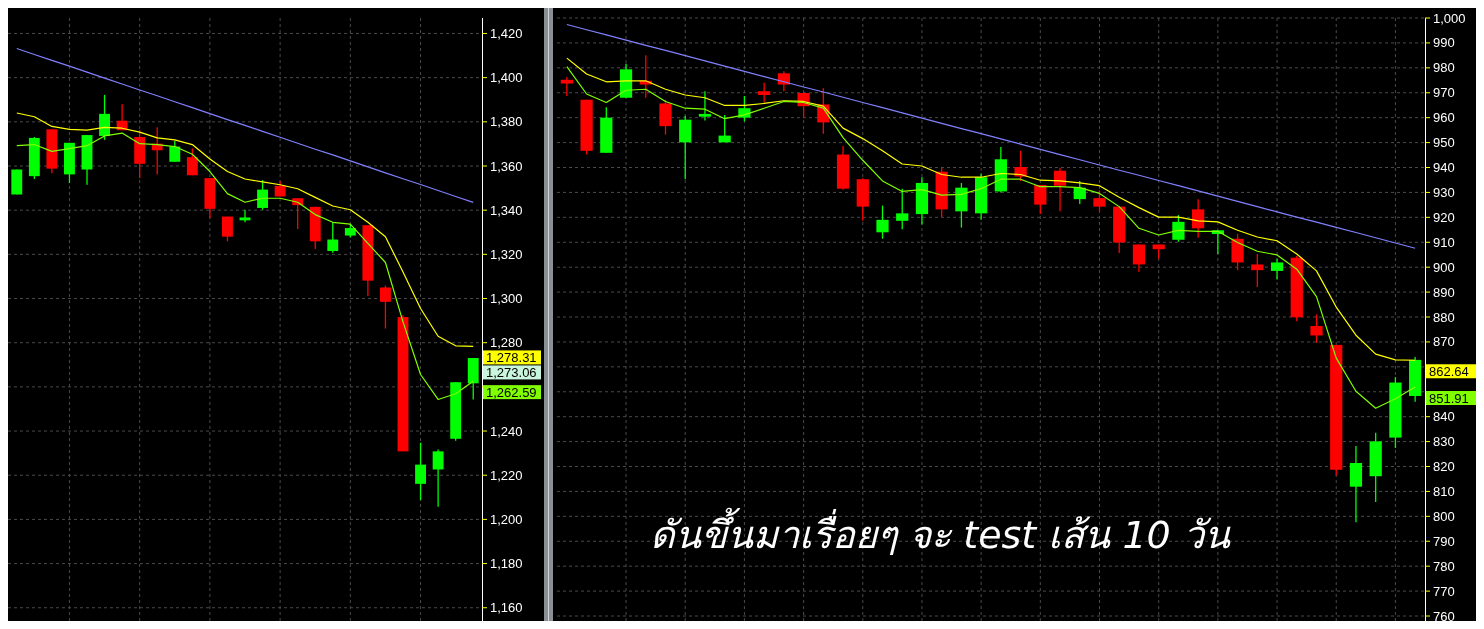  Describe the element at coordinates (1444, 541) in the screenshot. I see `y-tick-label: 790` at that location.